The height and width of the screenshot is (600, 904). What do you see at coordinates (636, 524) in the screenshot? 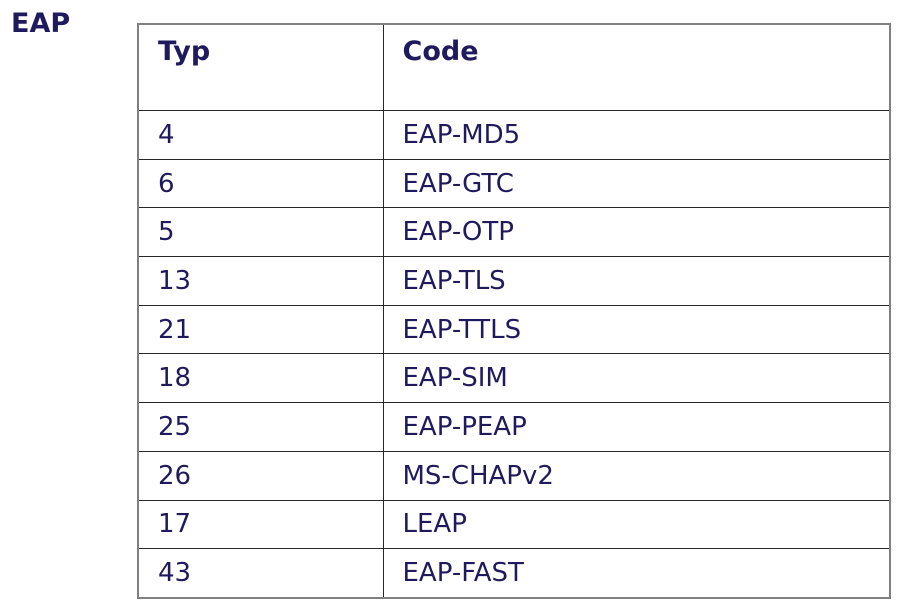
I see `code-cell: LEAP` at bounding box center [636, 524].